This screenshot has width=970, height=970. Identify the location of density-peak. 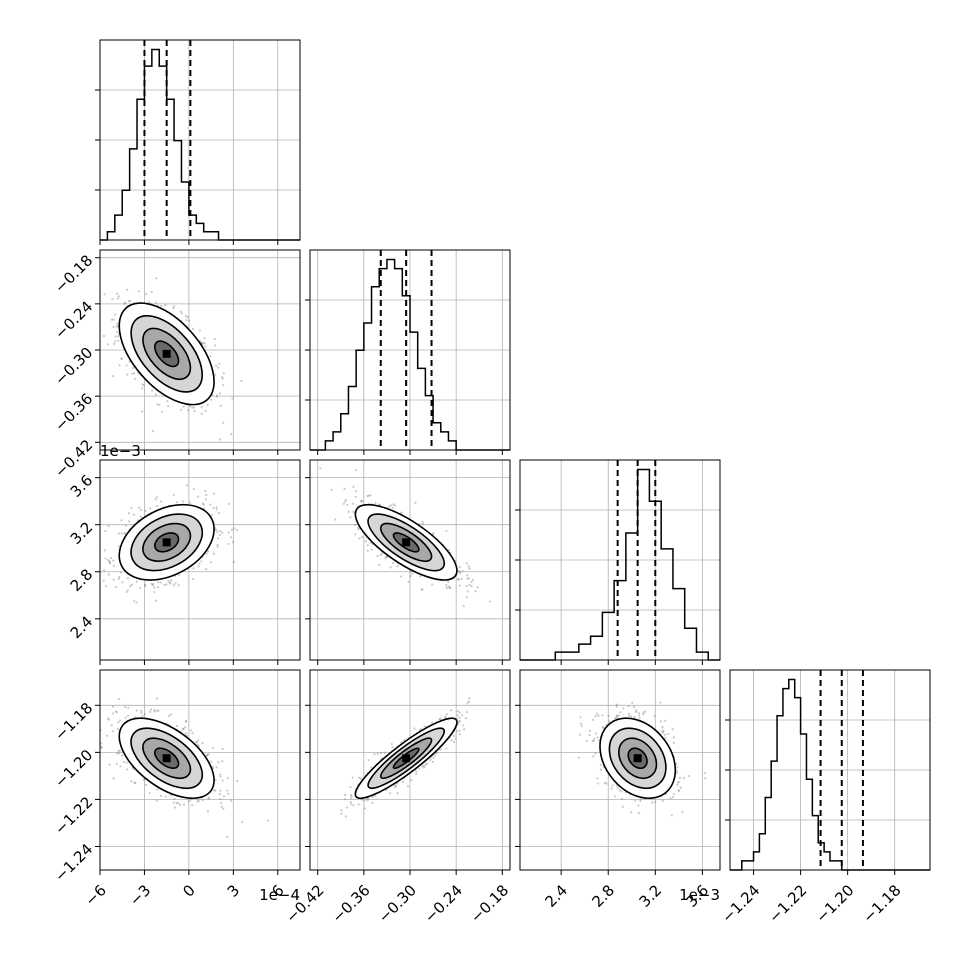
(406, 758).